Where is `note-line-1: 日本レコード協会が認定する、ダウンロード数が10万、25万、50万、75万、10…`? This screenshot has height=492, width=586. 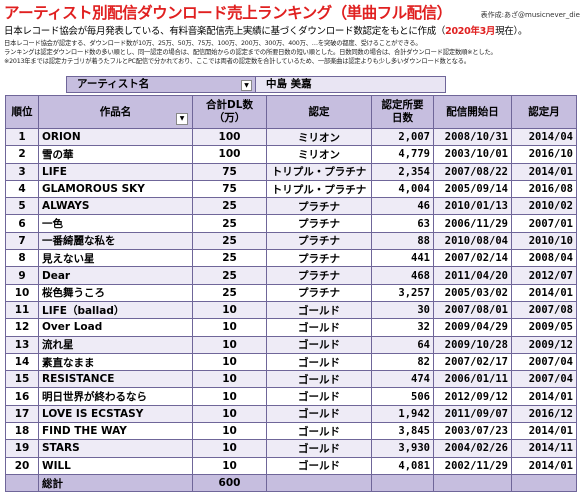 note-line-1: 日本レコード協会が認定する、ダウンロード数が10万、25万、50万、75万、10… is located at coordinates (213, 43).